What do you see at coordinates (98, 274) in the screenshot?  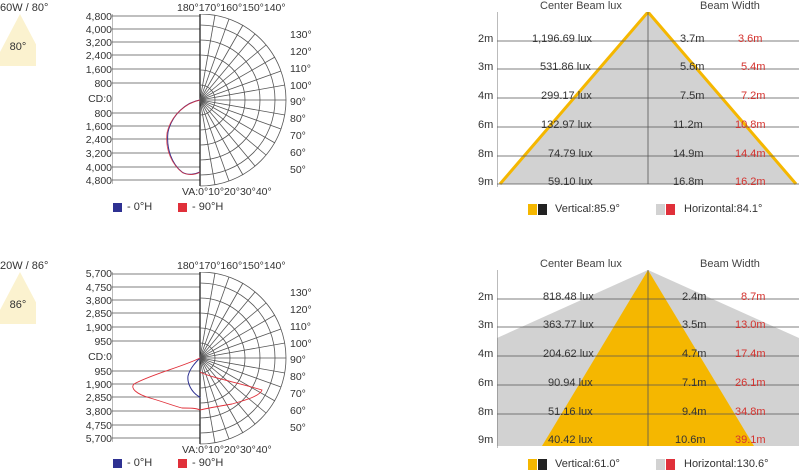 I see `polar-tick: 5,700` at bounding box center [98, 274].